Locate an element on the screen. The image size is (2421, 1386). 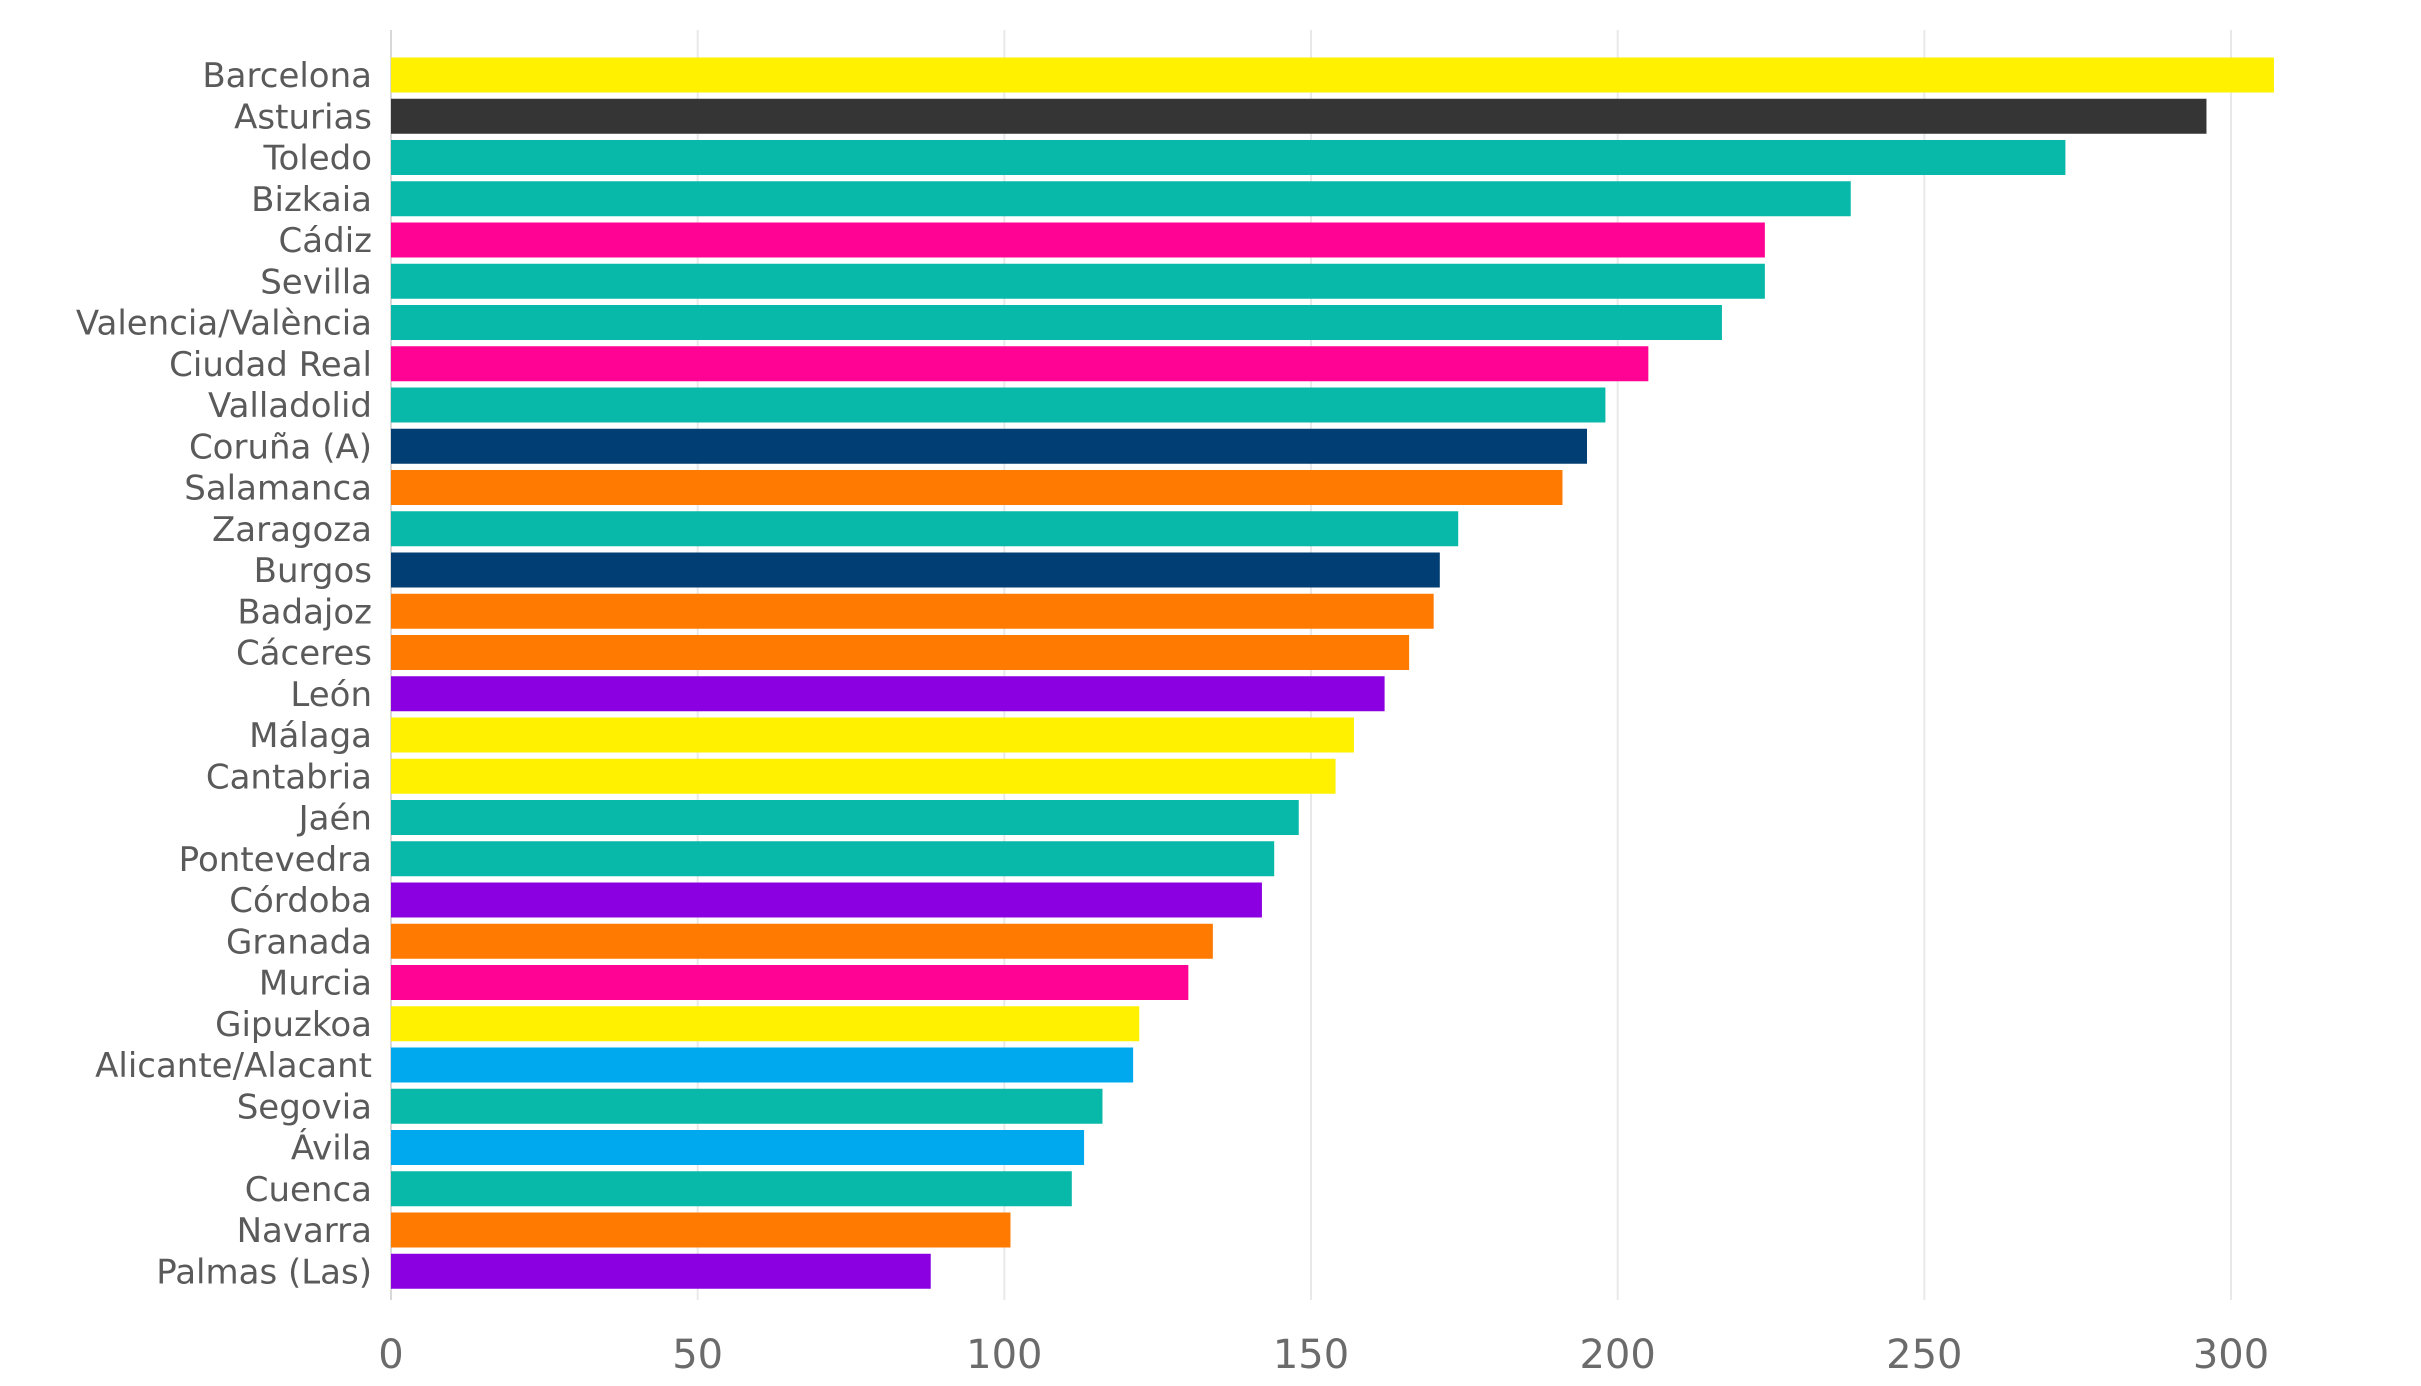
category-label: Badajoz is located at coordinates (304, 612).